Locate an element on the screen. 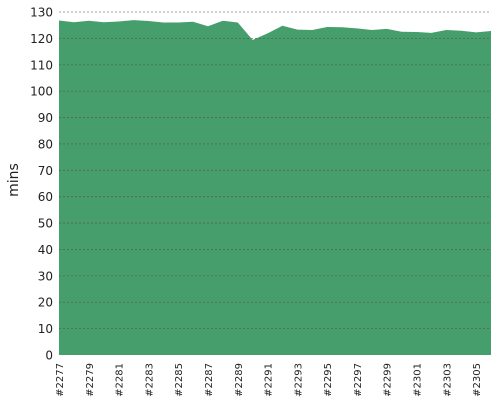 This screenshot has height=404, width=500. x-tick-label: #2291 is located at coordinates (269, 380).